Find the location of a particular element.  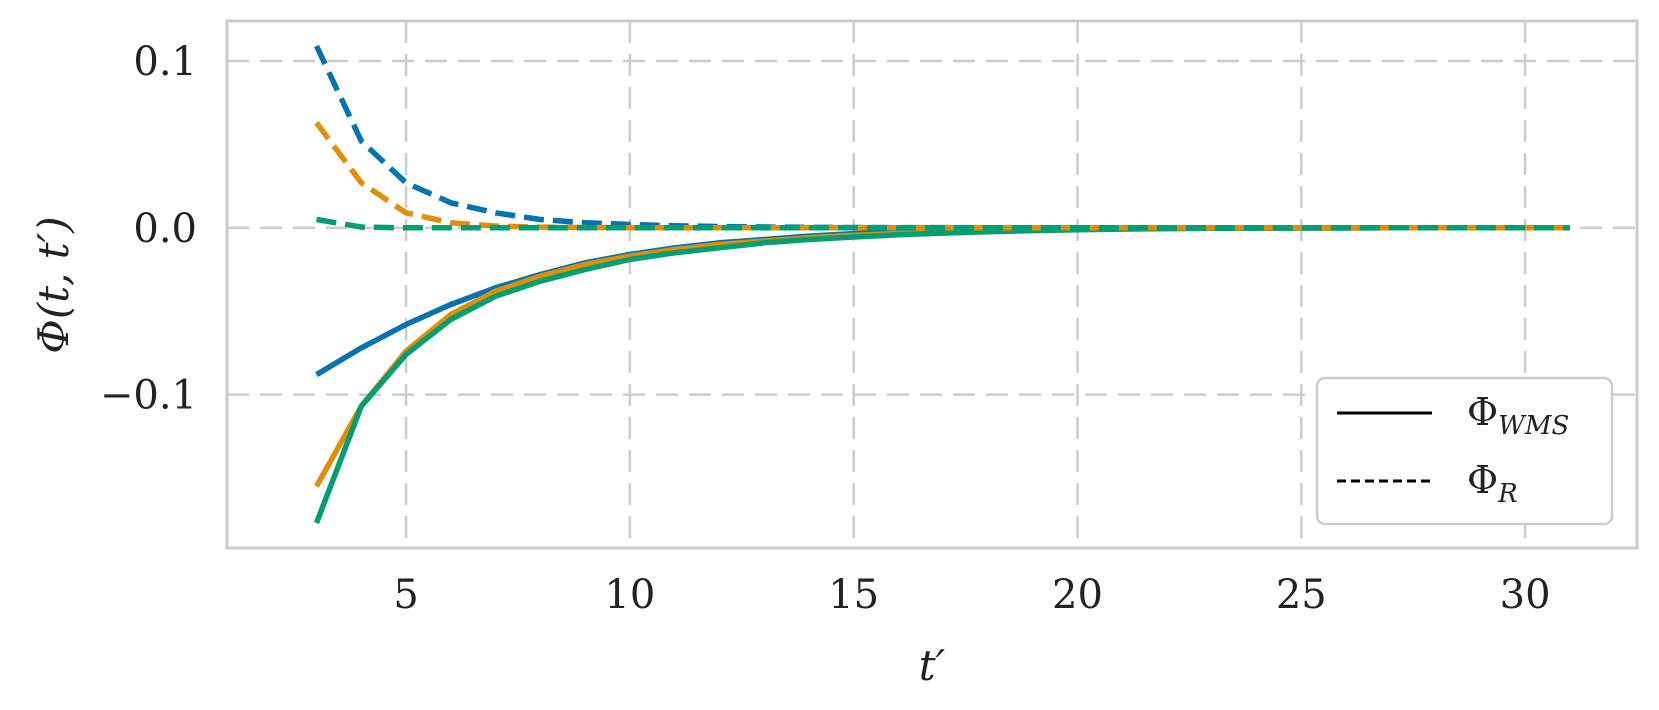

legend-entry-r-base: Φ is located at coordinates (1482, 480).